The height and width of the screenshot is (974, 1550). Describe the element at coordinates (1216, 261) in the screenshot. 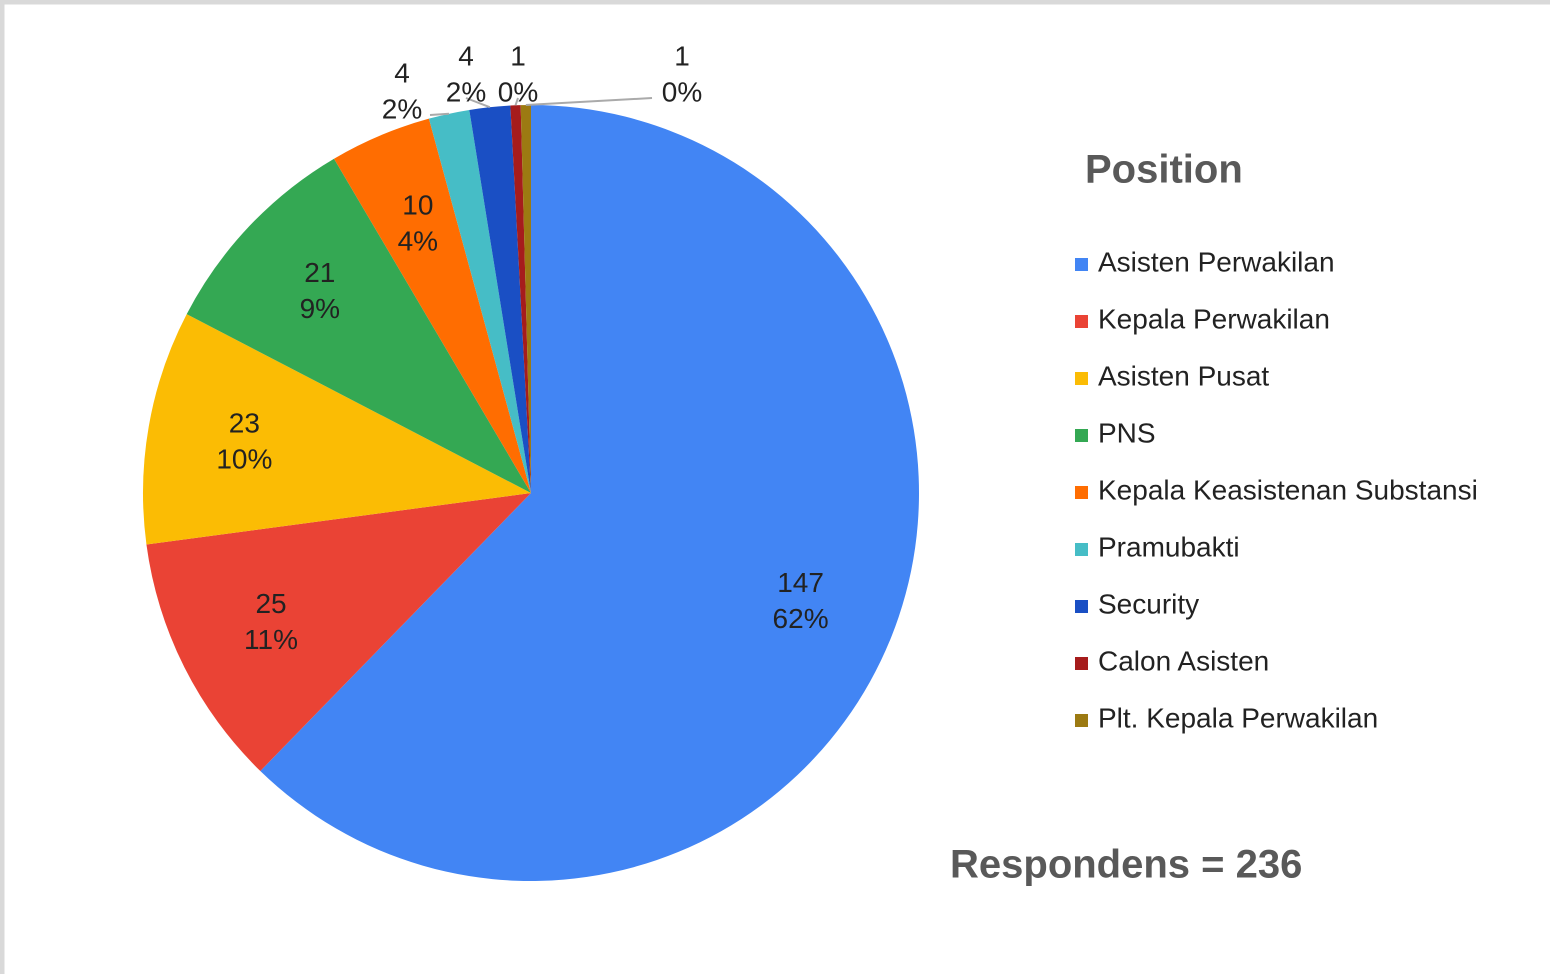

I see `legend-label: Asisten Perwakilan` at that location.